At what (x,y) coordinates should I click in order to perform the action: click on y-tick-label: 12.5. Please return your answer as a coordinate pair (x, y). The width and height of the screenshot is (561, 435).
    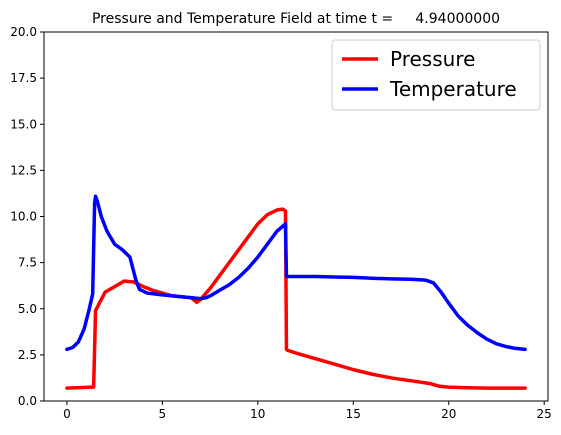
    Looking at the image, I should click on (23, 170).